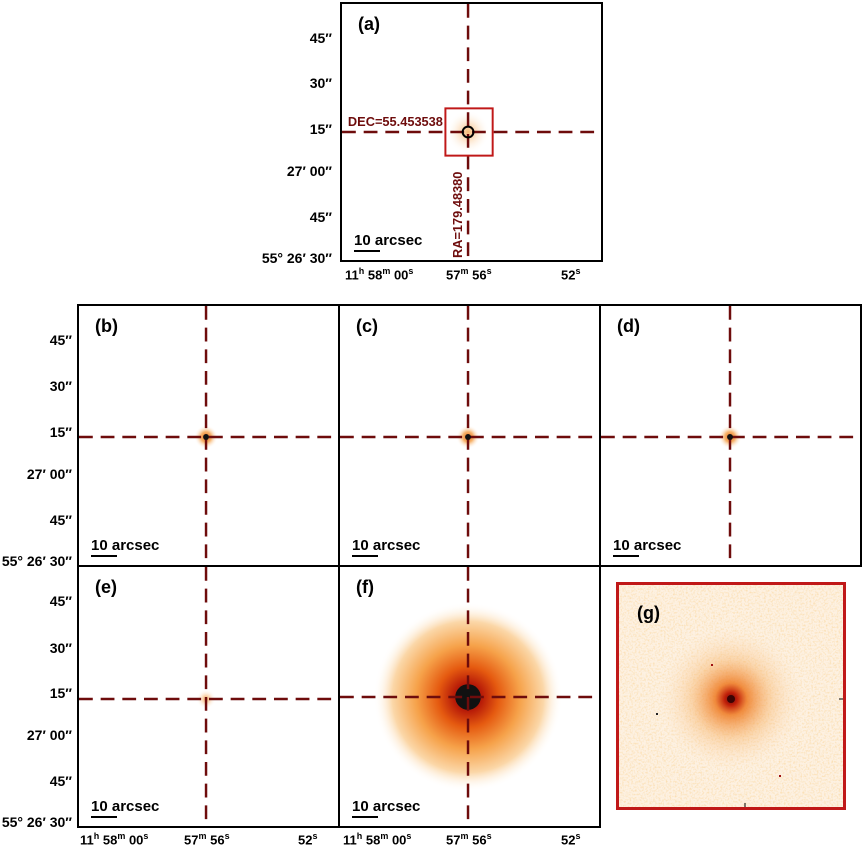  I want to click on y-tick-e-45: 45″, so click(60, 601).